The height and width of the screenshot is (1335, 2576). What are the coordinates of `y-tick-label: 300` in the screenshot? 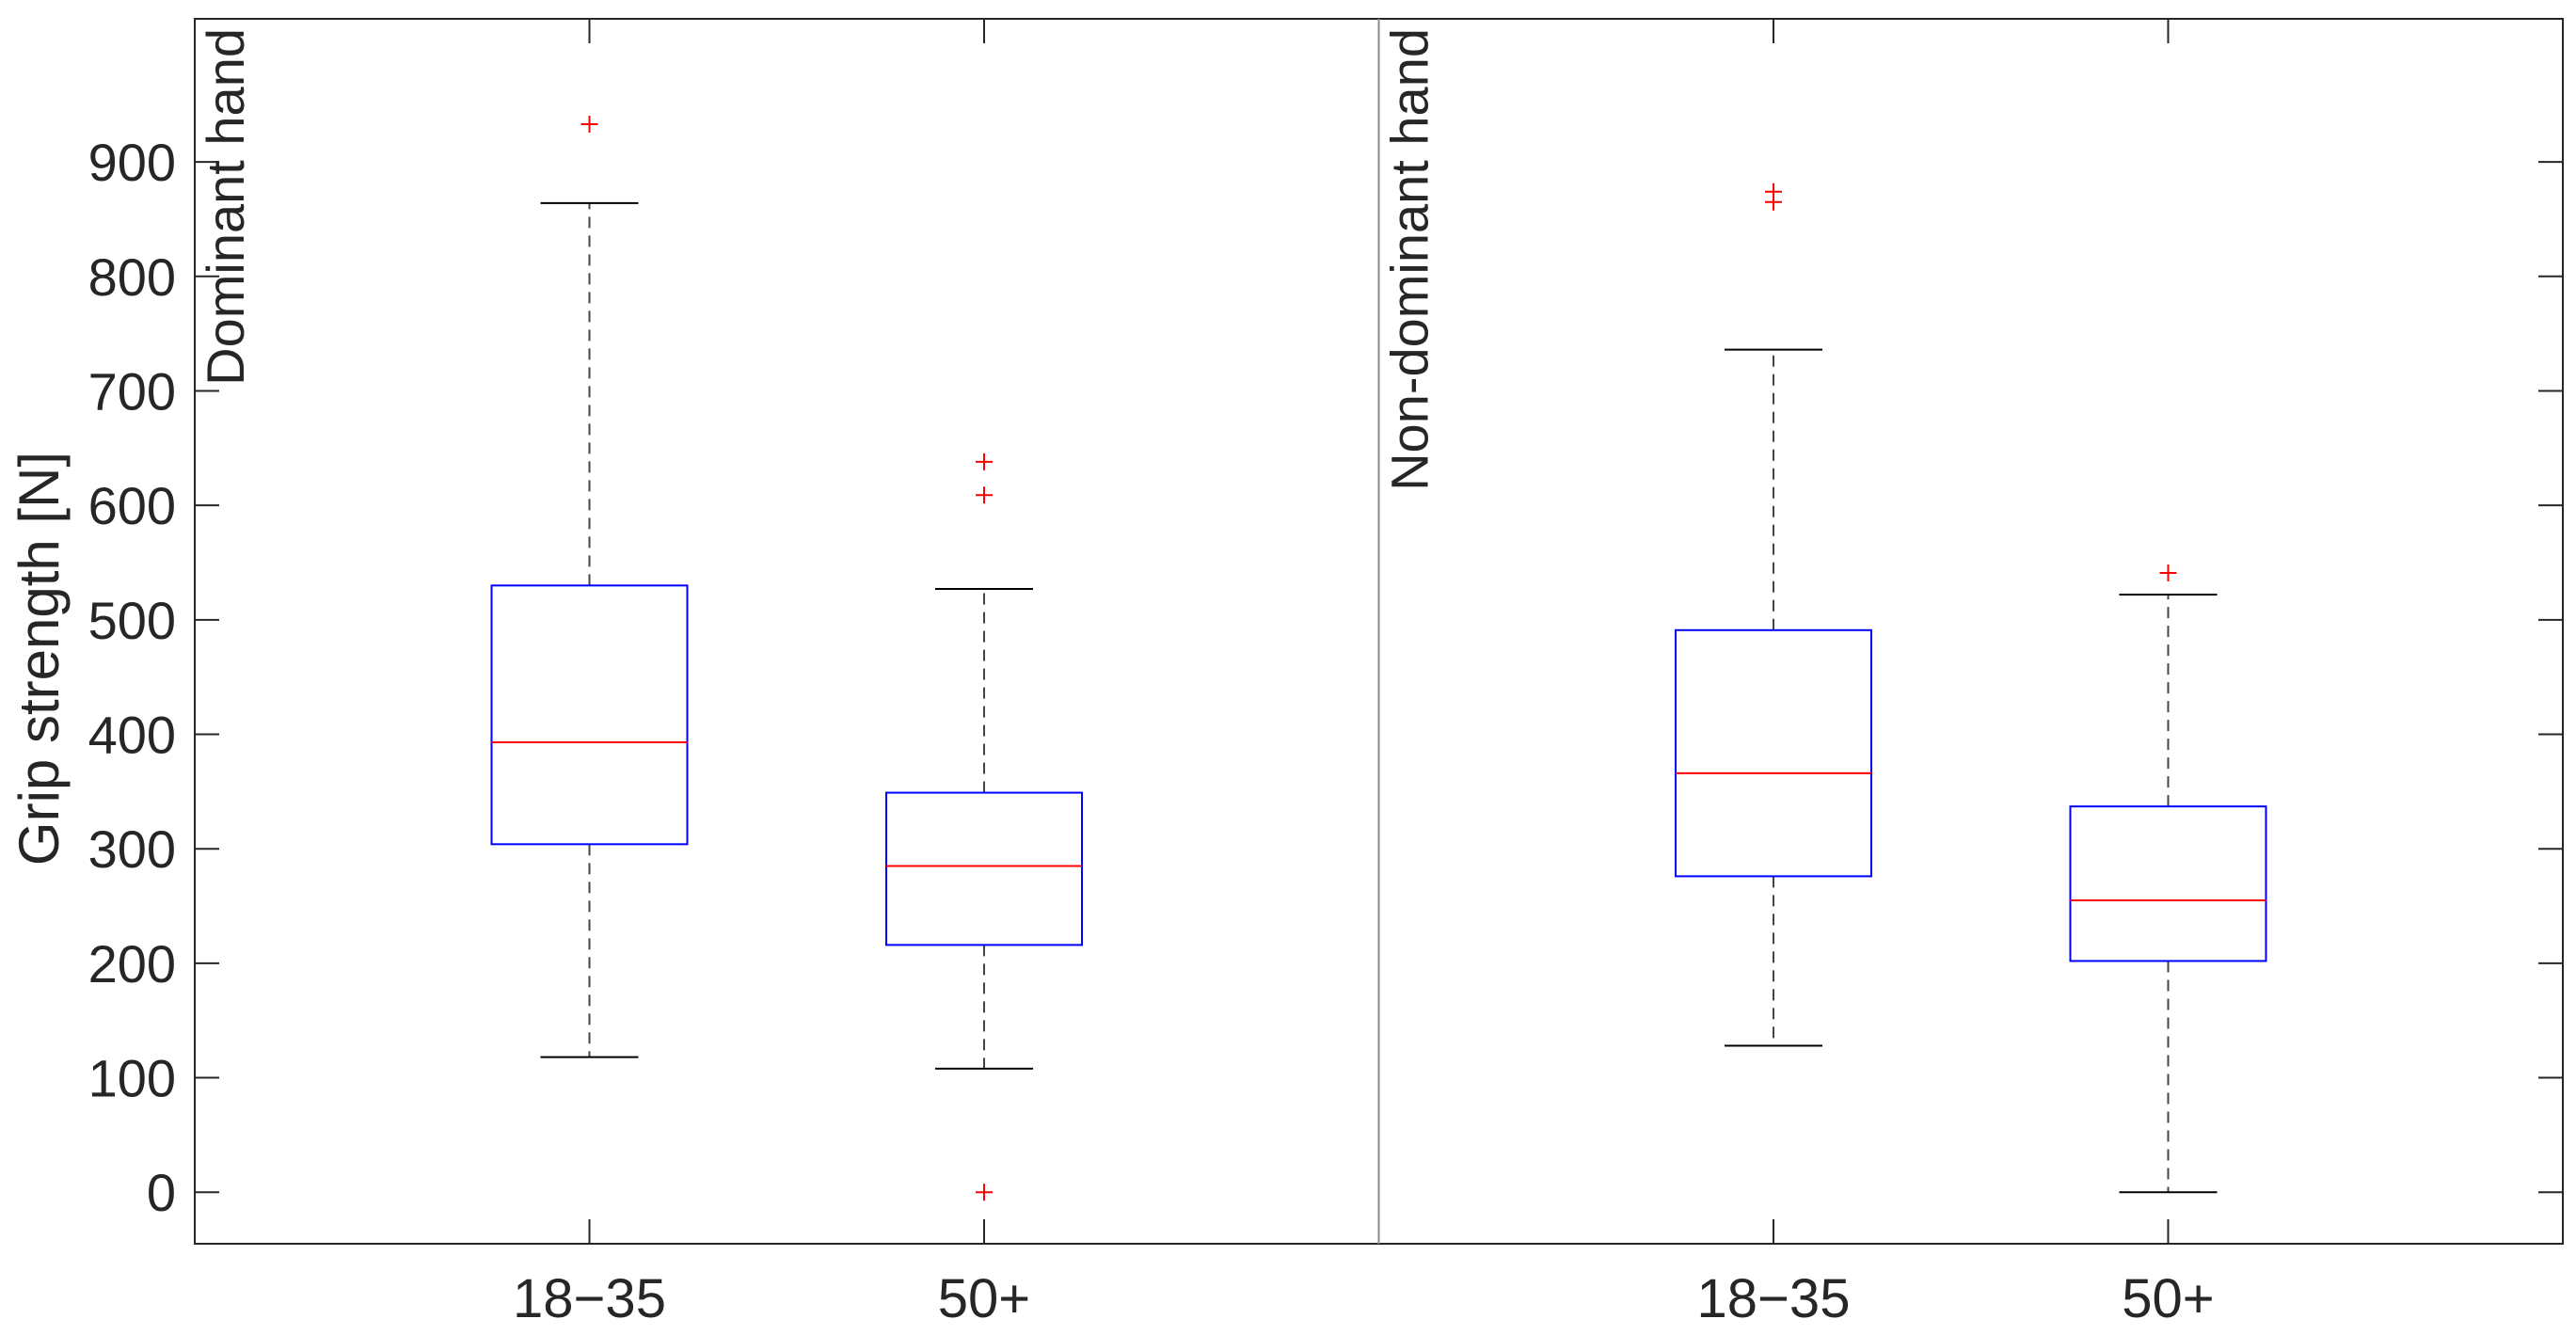 It's located at (132, 849).